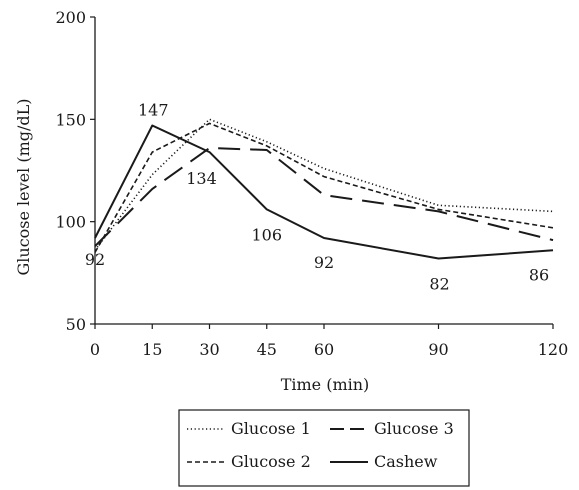 The image size is (579, 490). What do you see at coordinates (438, 349) in the screenshot?
I see `x-tick-label: 90` at bounding box center [438, 349].